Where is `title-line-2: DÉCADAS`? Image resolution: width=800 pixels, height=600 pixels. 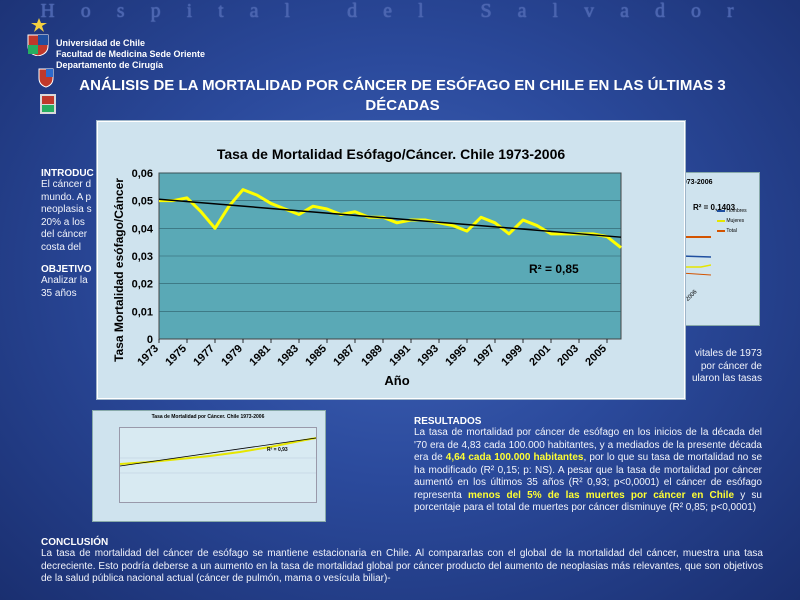 title-line-2: DÉCADAS is located at coordinates (402, 105).